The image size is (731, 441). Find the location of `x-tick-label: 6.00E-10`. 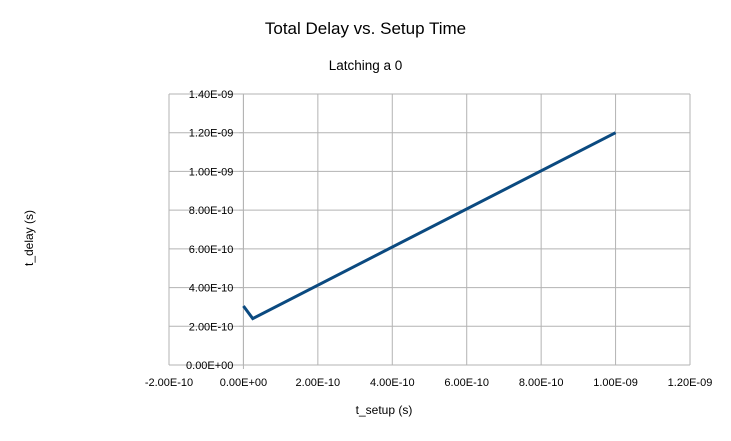

x-tick-label: 6.00E-10 is located at coordinates (466, 383).